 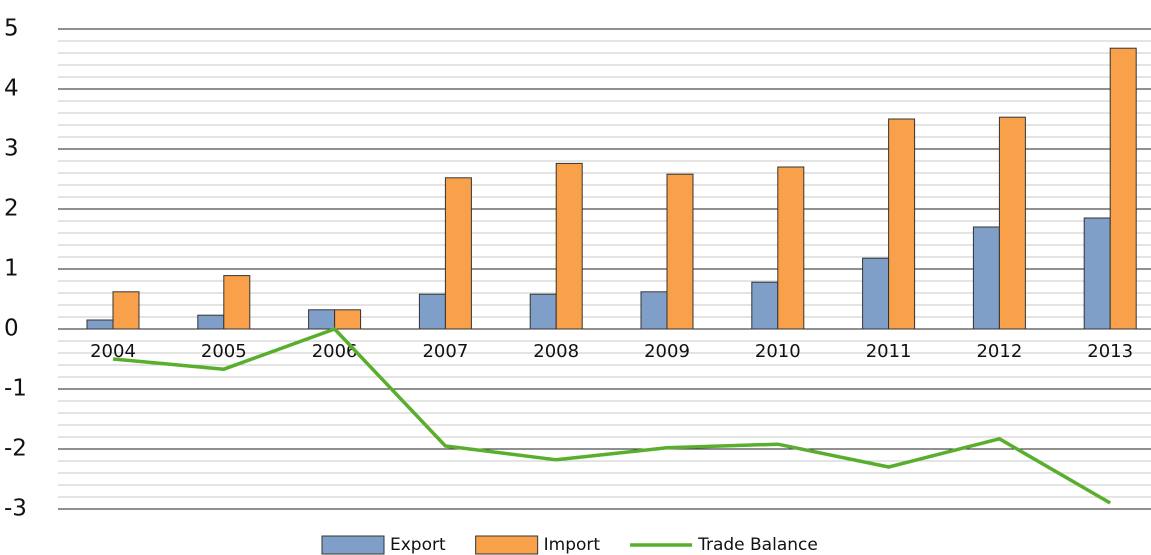 What do you see at coordinates (418, 545) in the screenshot?
I see `legend-label: Export` at bounding box center [418, 545].